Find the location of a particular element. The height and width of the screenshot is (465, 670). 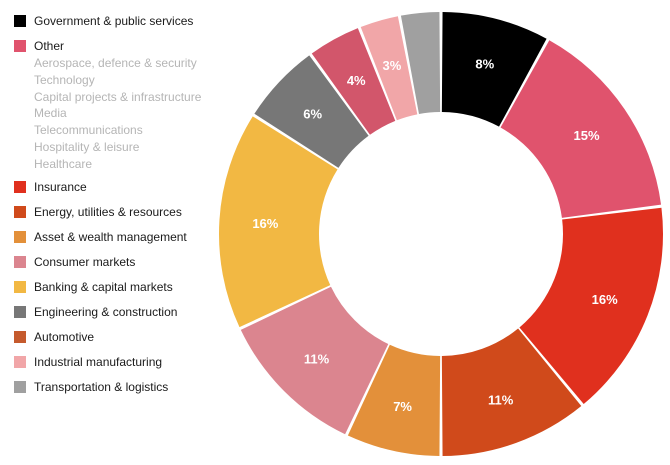

slice-label-government-and-public-services: 8% is located at coordinates (484, 64).